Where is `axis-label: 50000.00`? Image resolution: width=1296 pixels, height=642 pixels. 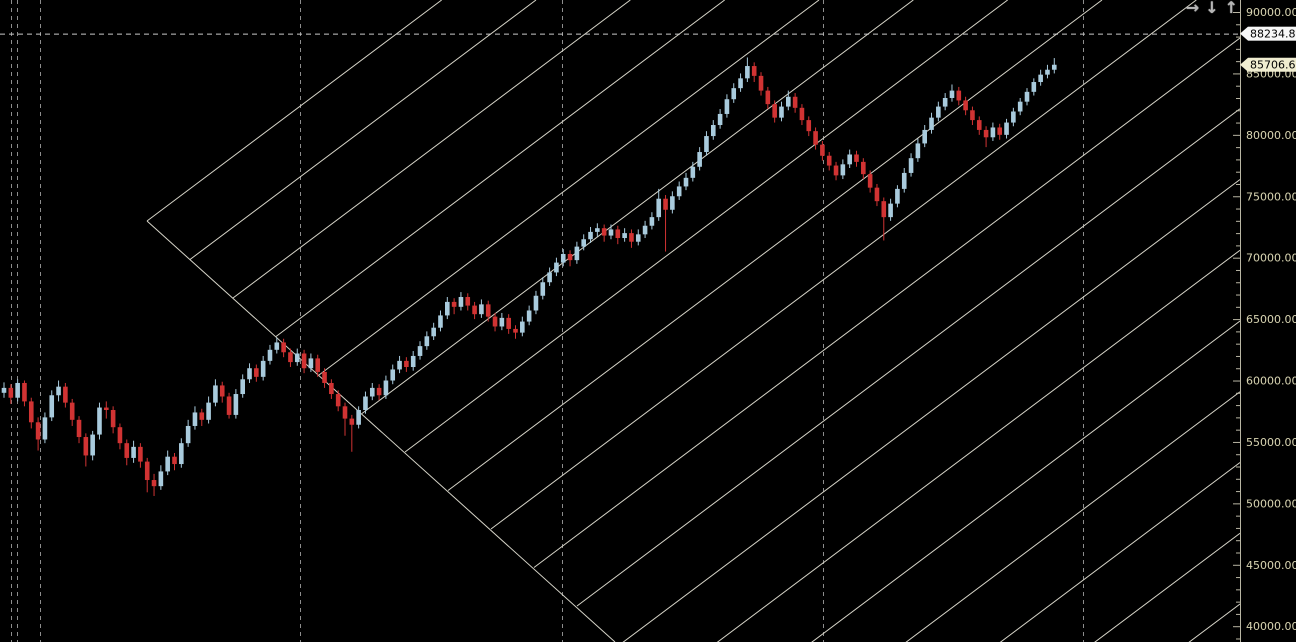
axis-label: 50000.00 is located at coordinates (1271, 503).